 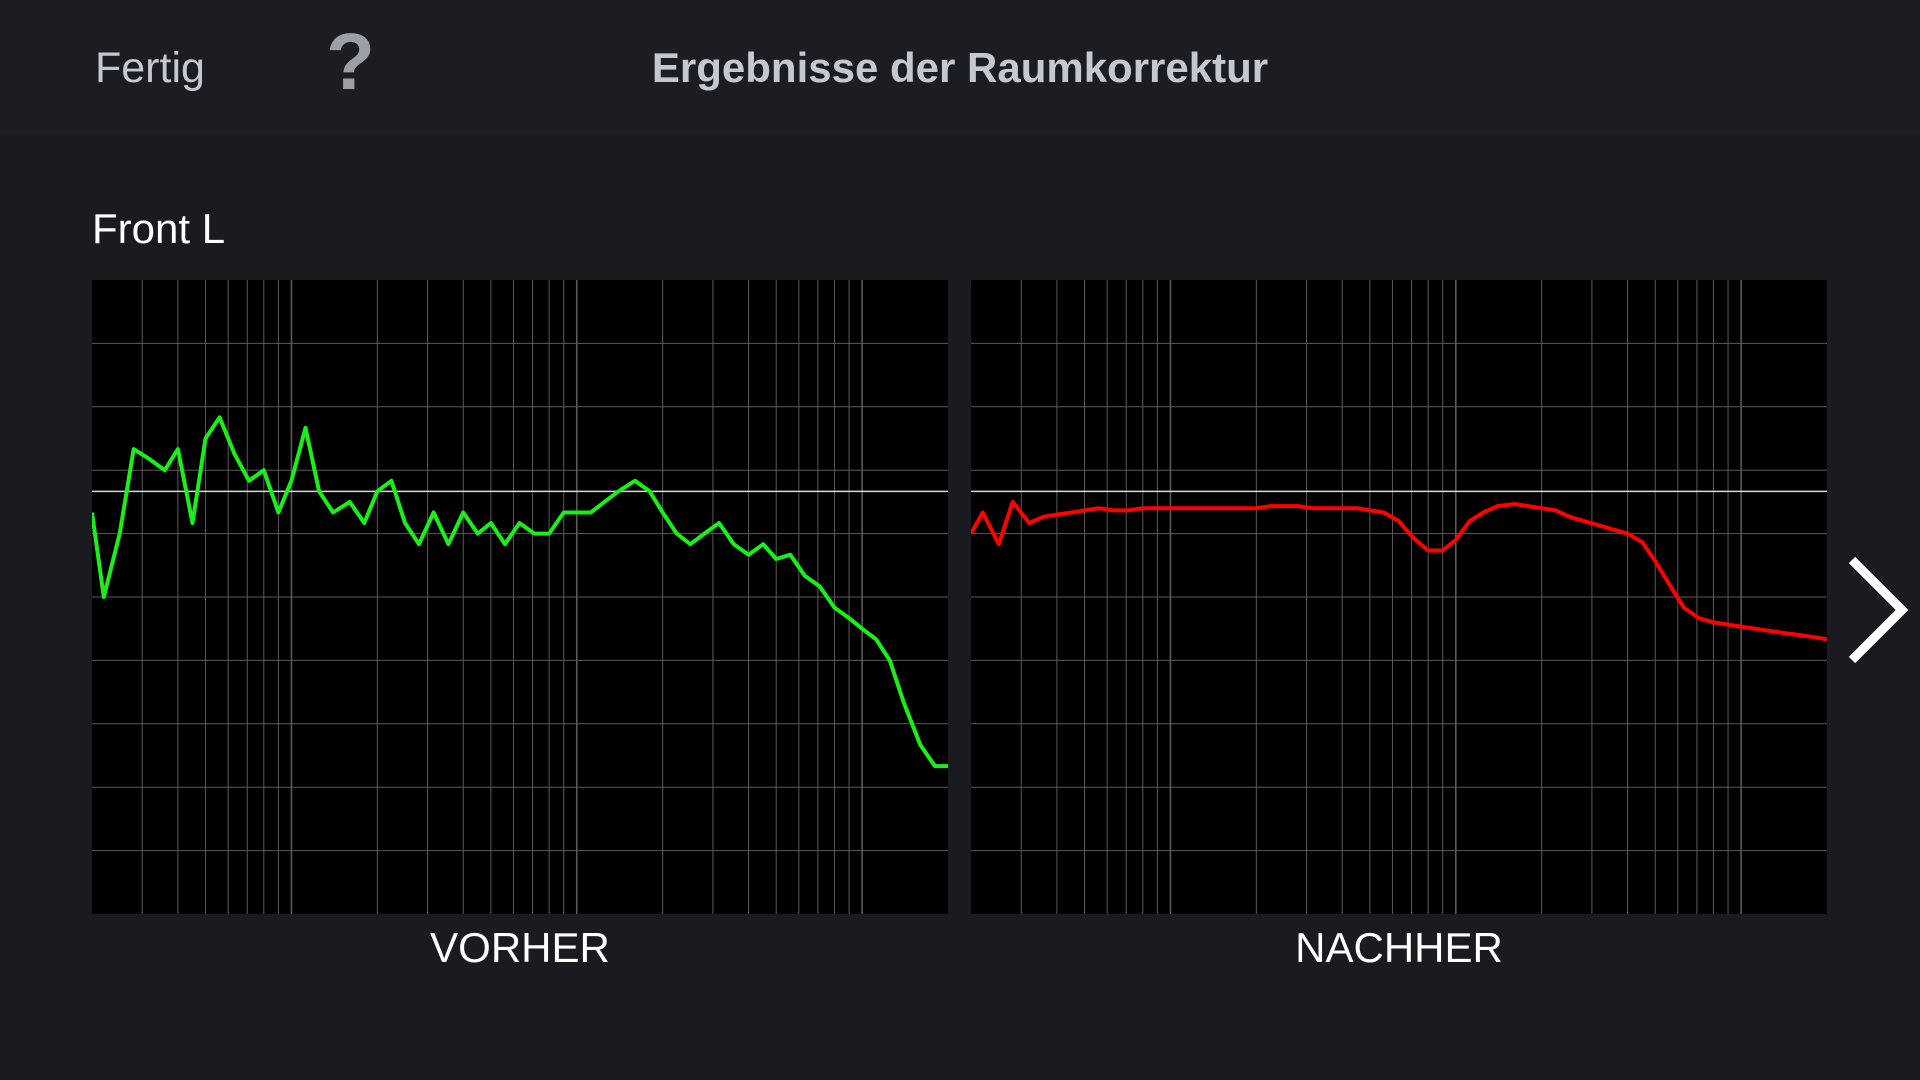 I want to click on after-response-curve, so click(x=1399, y=570).